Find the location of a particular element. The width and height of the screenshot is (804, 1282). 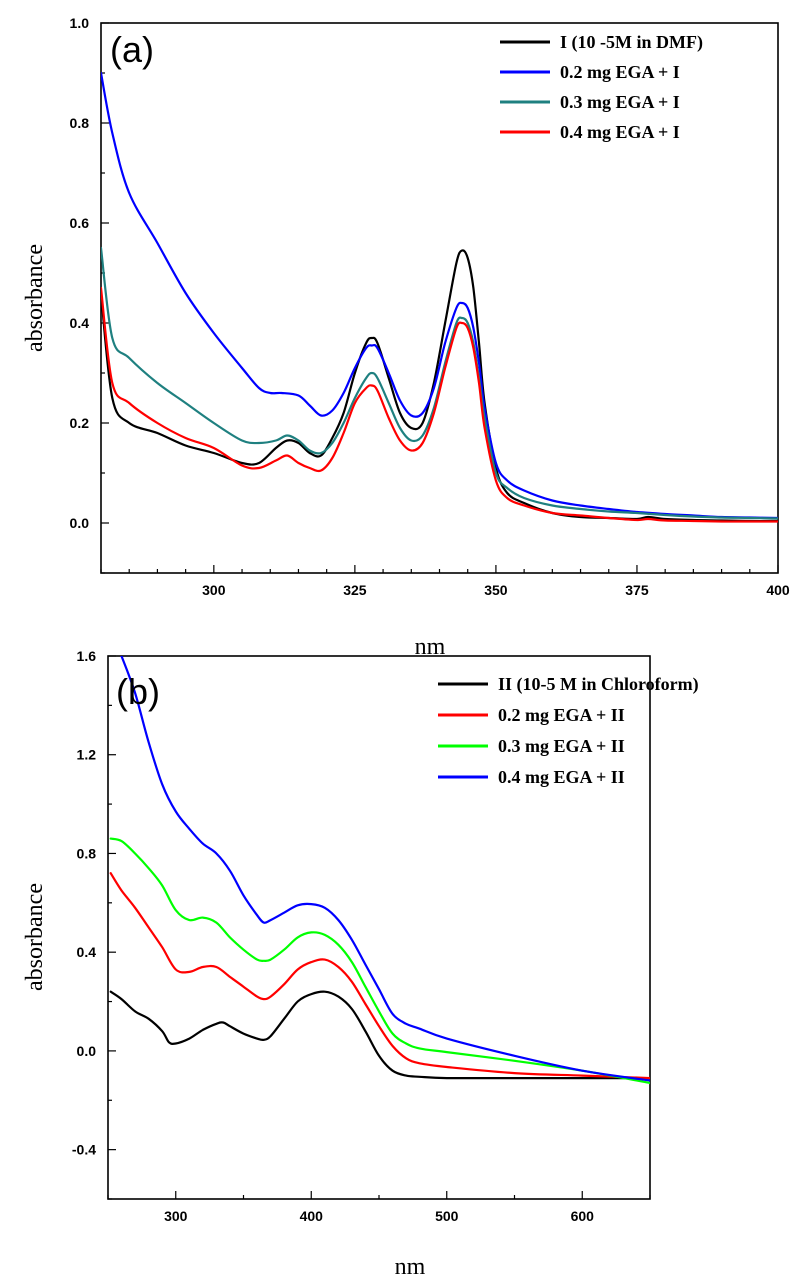

x-tick-label: 325 is located at coordinates (355, 590).